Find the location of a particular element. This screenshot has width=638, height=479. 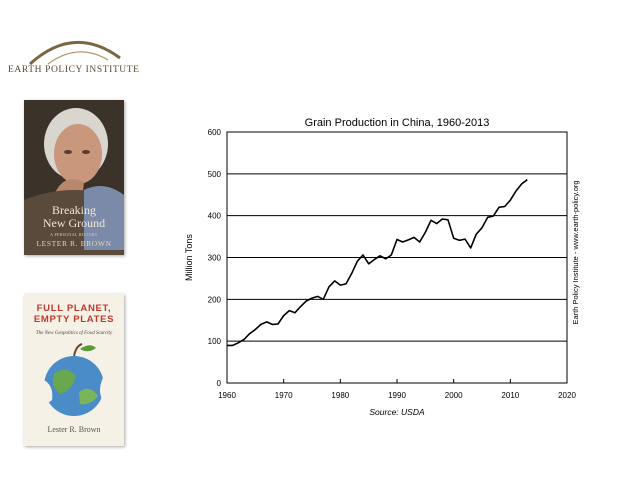

logo-arc-icon is located at coordinates (74, 53).